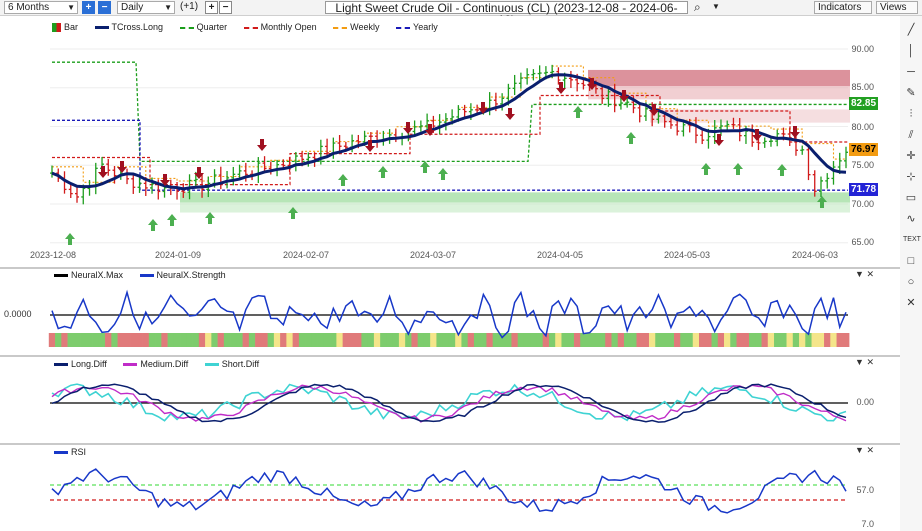 Image resolution: width=922 pixels, height=531 pixels. What do you see at coordinates (911, 219) in the screenshot?
I see `wave-icon: ∿` at bounding box center [911, 219].